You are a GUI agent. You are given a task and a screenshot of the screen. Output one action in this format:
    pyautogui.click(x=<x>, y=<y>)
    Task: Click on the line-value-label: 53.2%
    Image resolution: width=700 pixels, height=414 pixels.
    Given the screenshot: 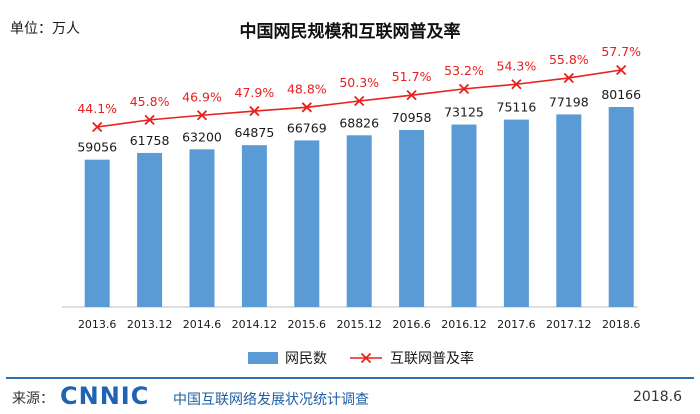 What is the action you would take?
    pyautogui.click(x=464, y=70)
    